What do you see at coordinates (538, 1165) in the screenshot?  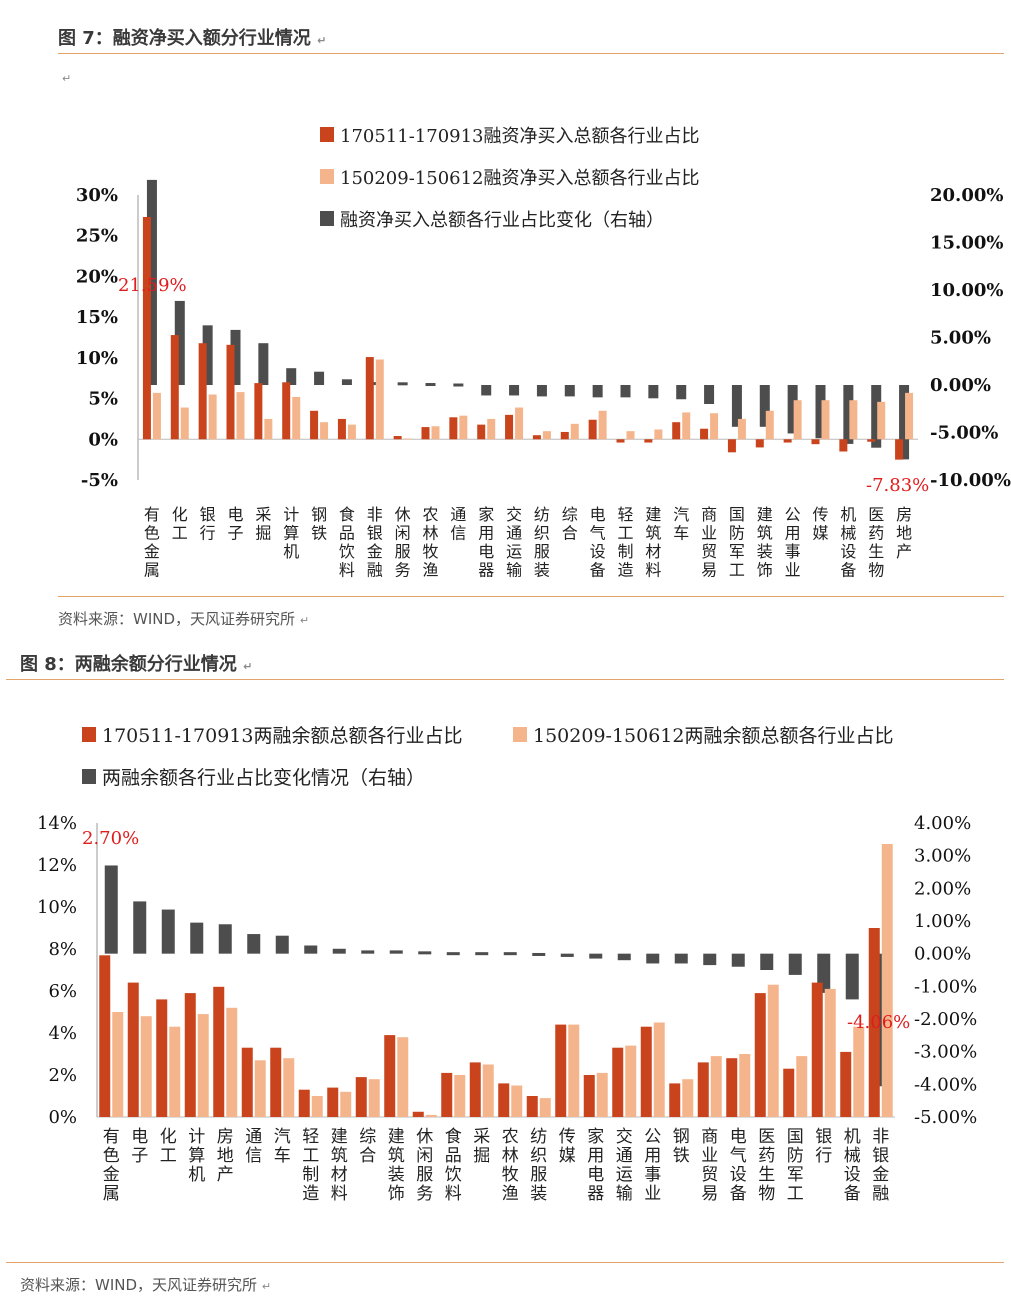 I see `category-tick-label: 纺织服装` at bounding box center [538, 1165].